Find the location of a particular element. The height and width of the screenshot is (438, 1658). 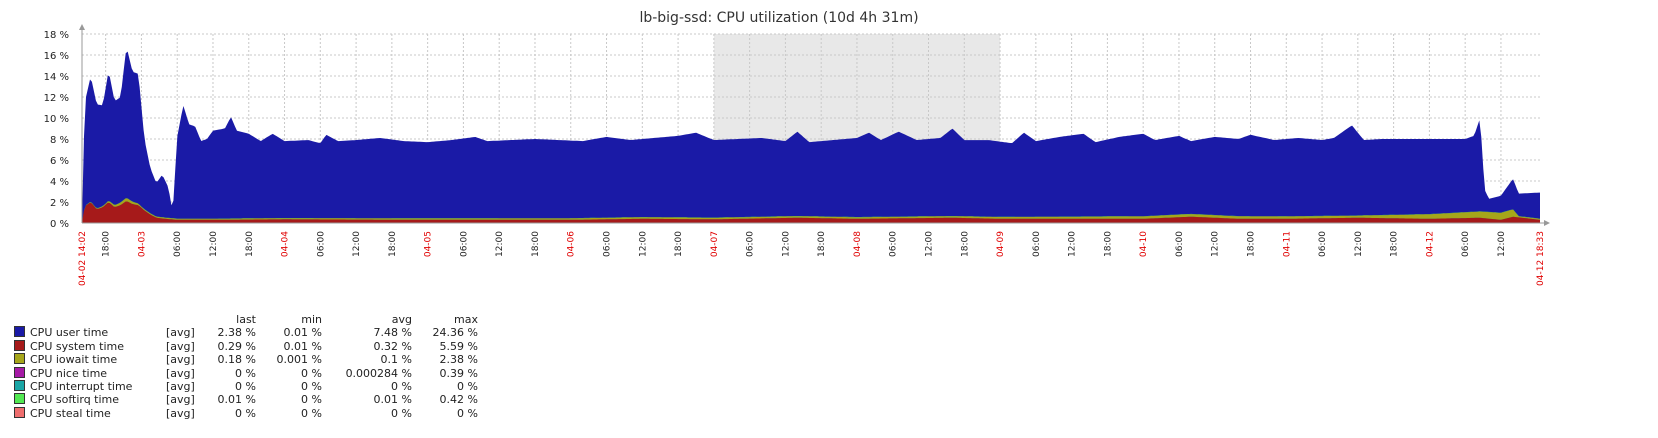

legend-series-name: CPU interrupt time is located at coordinates (81, 387).